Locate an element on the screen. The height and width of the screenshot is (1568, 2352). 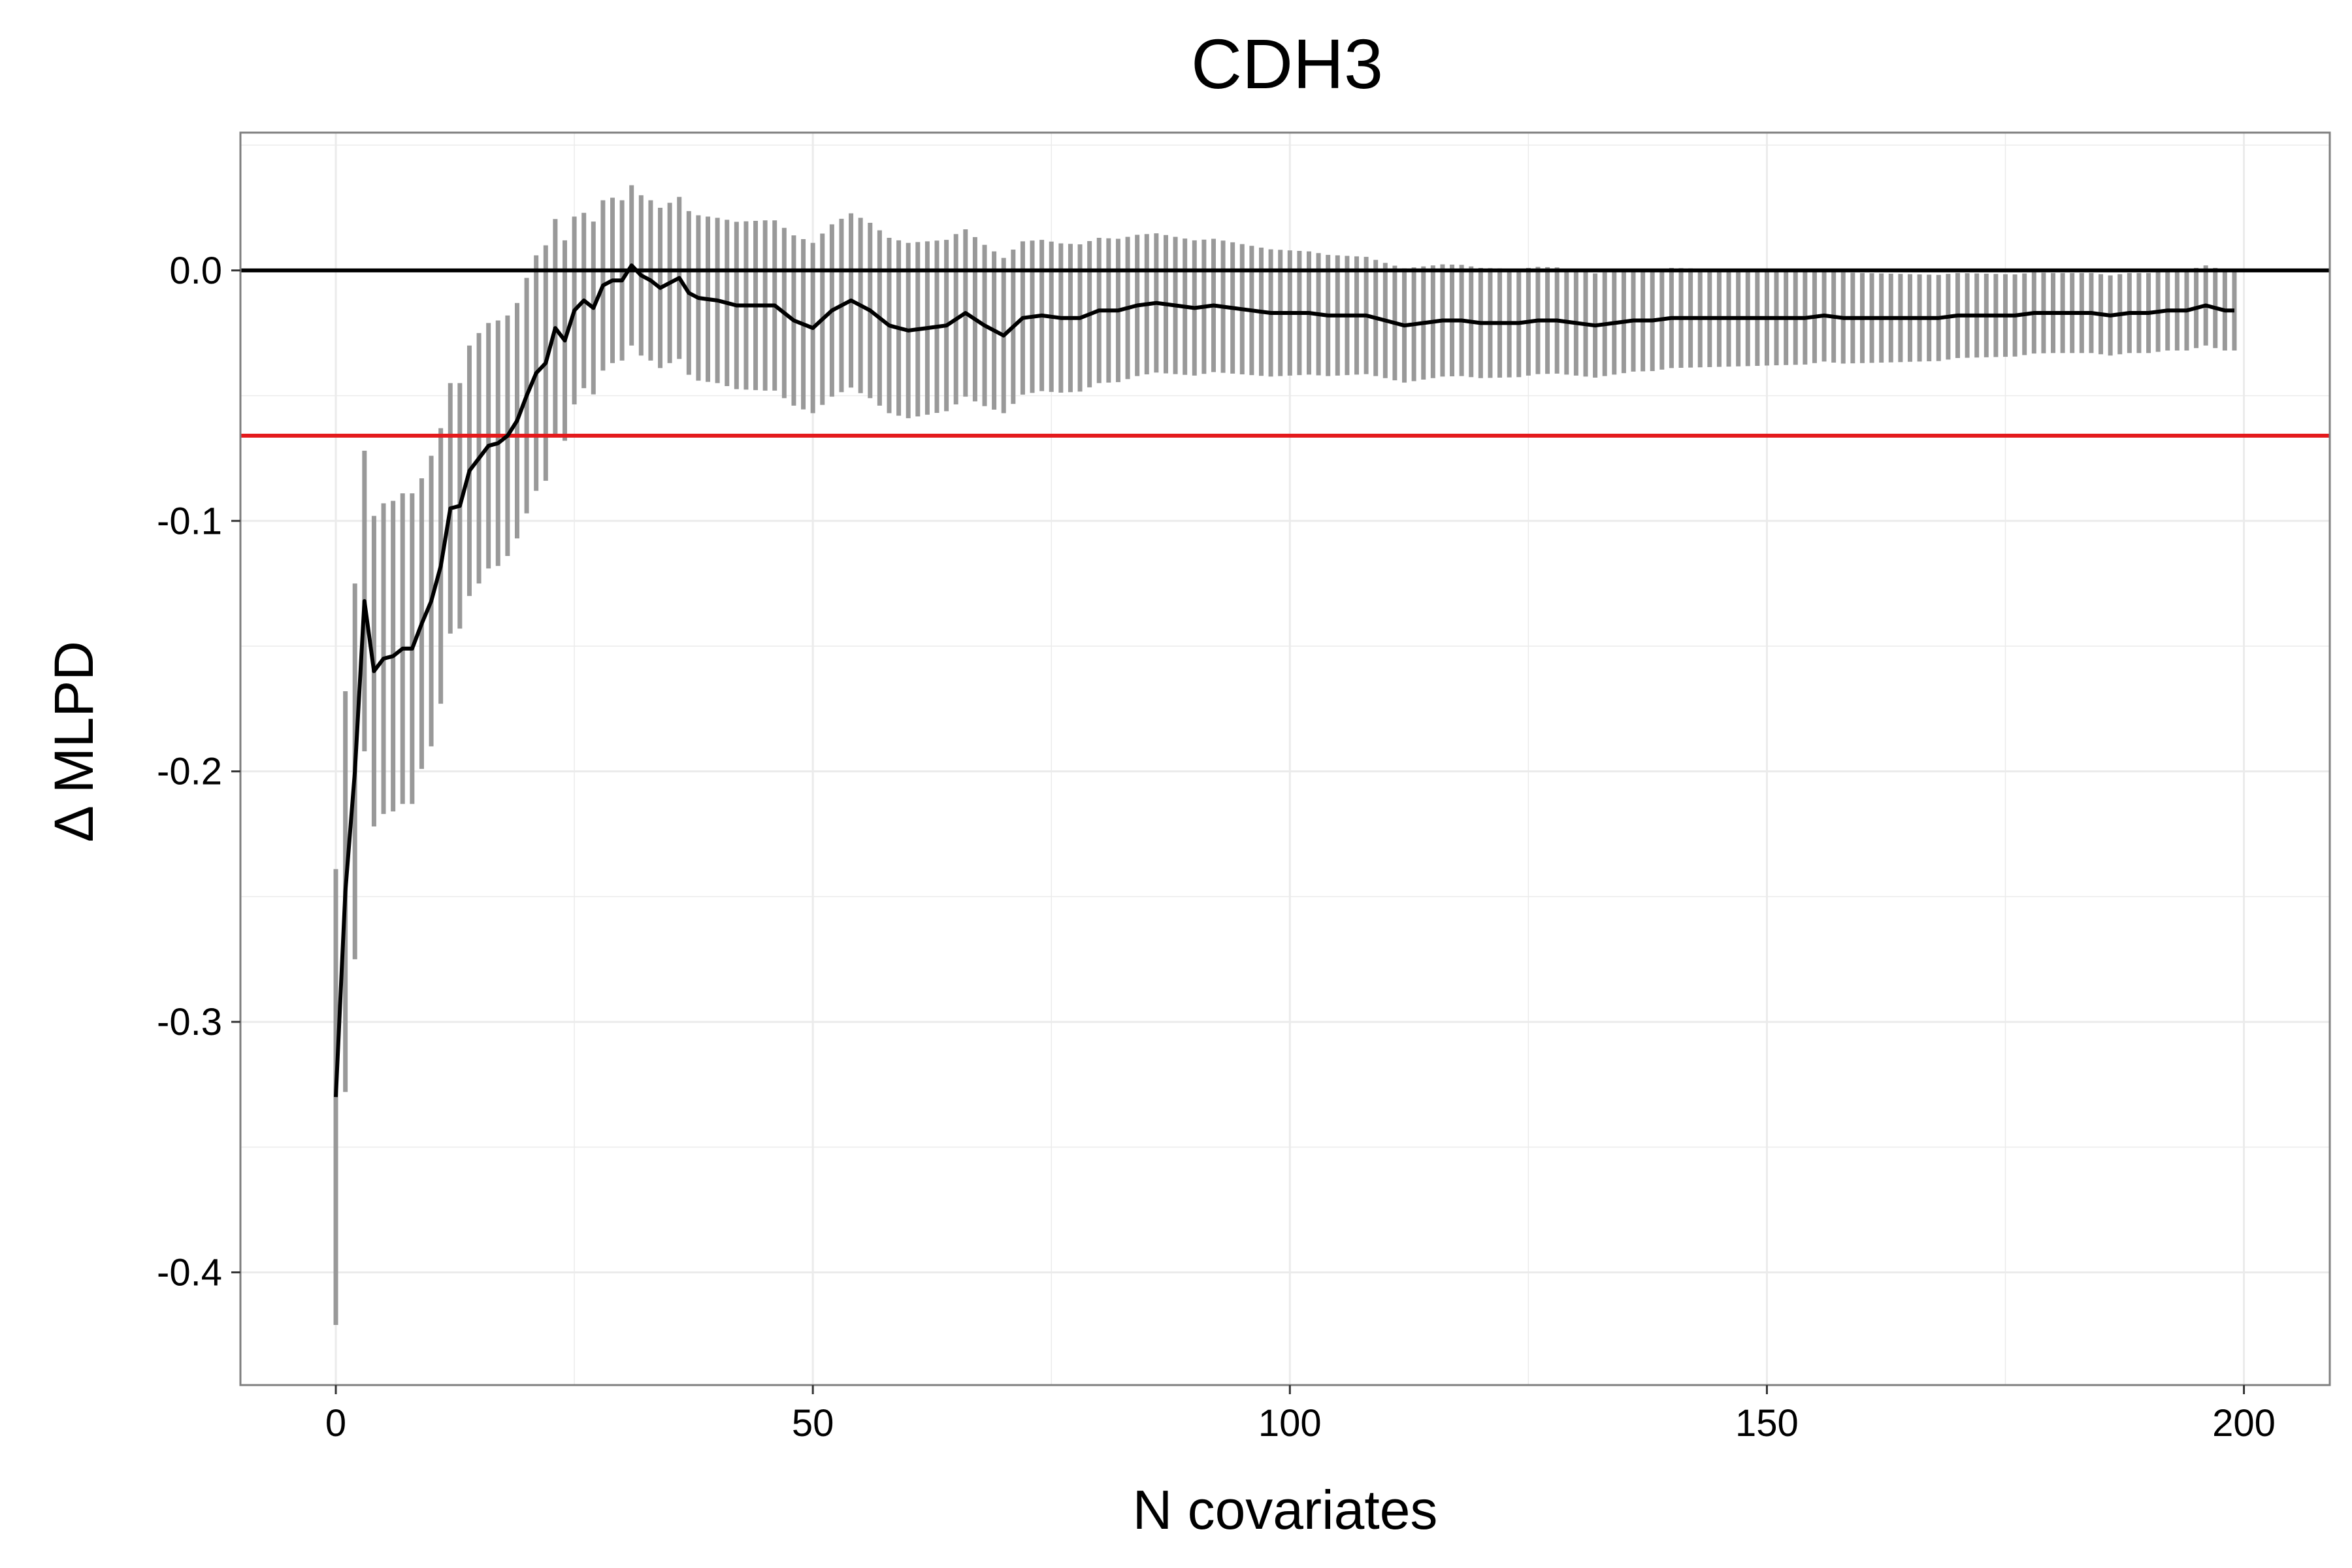
y-tick-label: -0.2 is located at coordinates (189, 772).